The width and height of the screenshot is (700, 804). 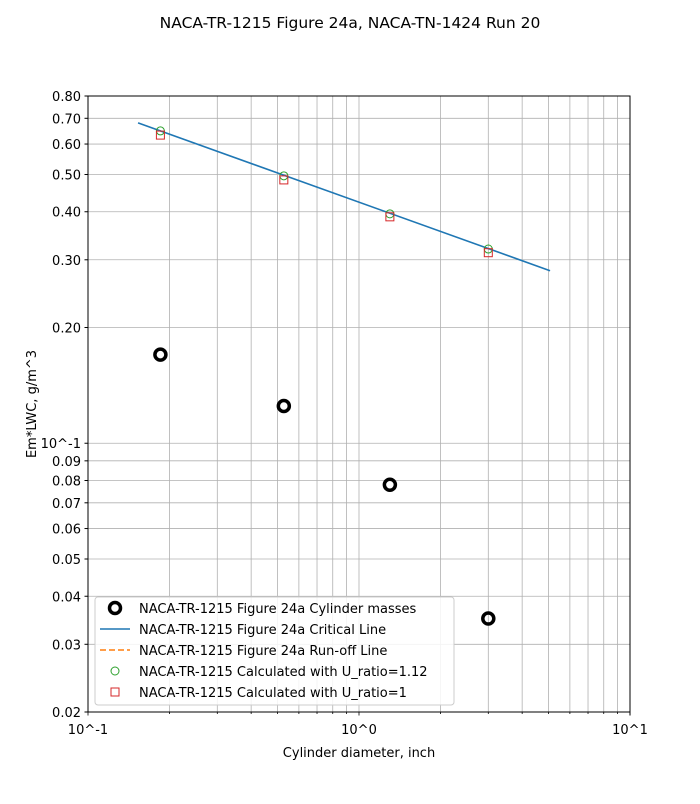 I want to click on y-tick-label: 0.80, so click(x=66, y=97).